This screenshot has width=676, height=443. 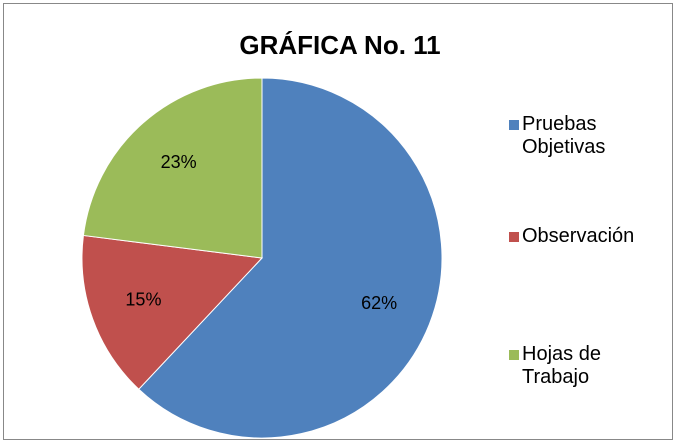 I want to click on legend-label: Hojas de Trabajo, so click(x=561, y=365).